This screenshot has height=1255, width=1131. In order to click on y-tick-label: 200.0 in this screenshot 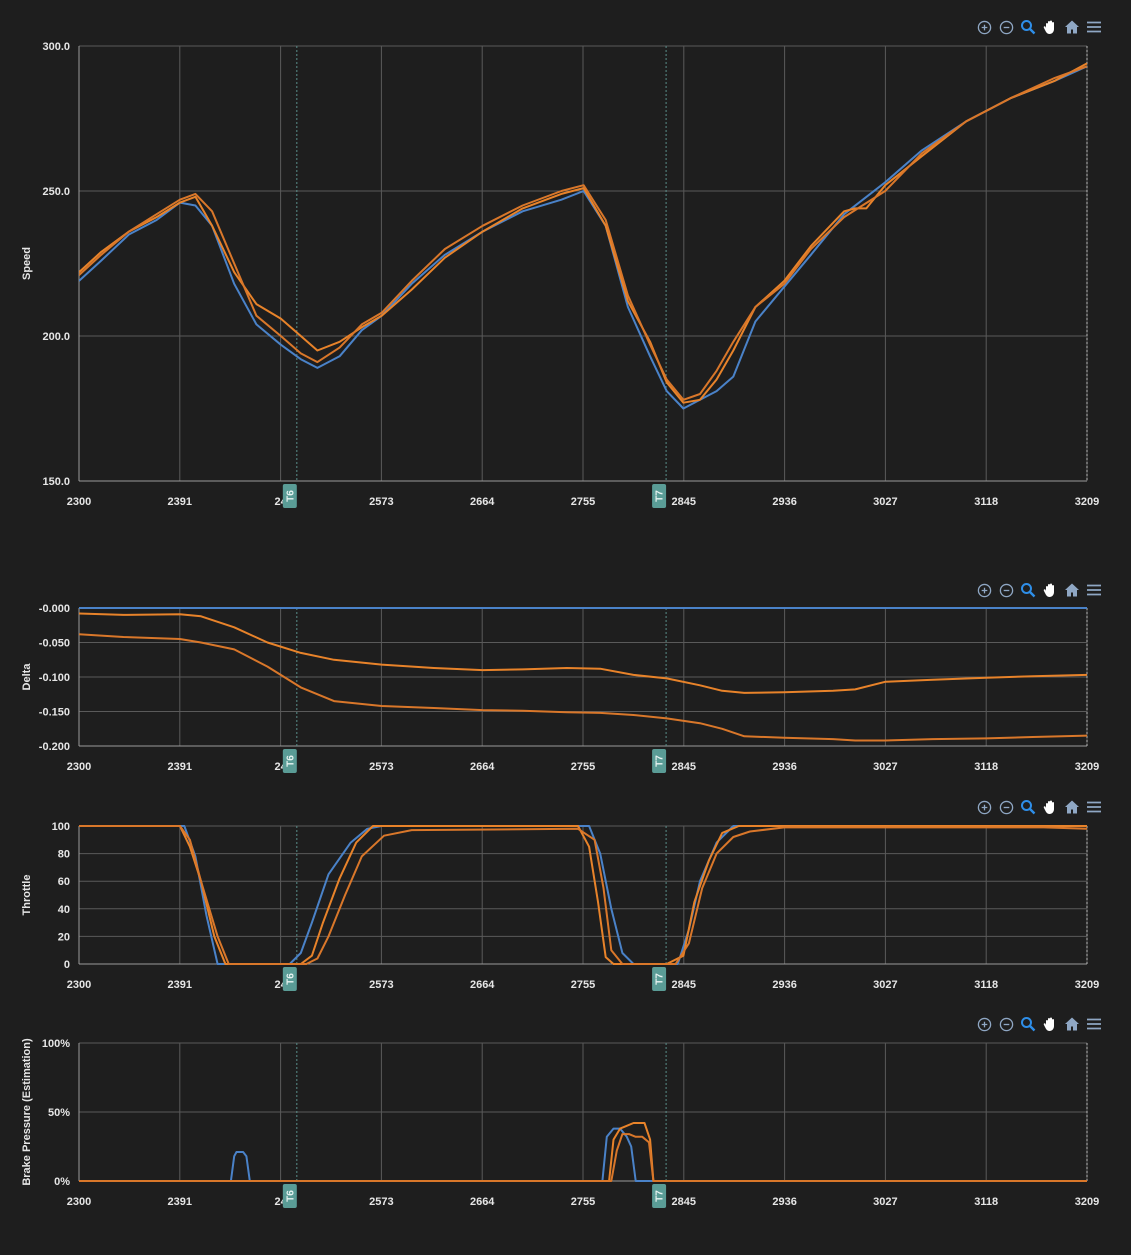, I will do `click(56, 337)`.